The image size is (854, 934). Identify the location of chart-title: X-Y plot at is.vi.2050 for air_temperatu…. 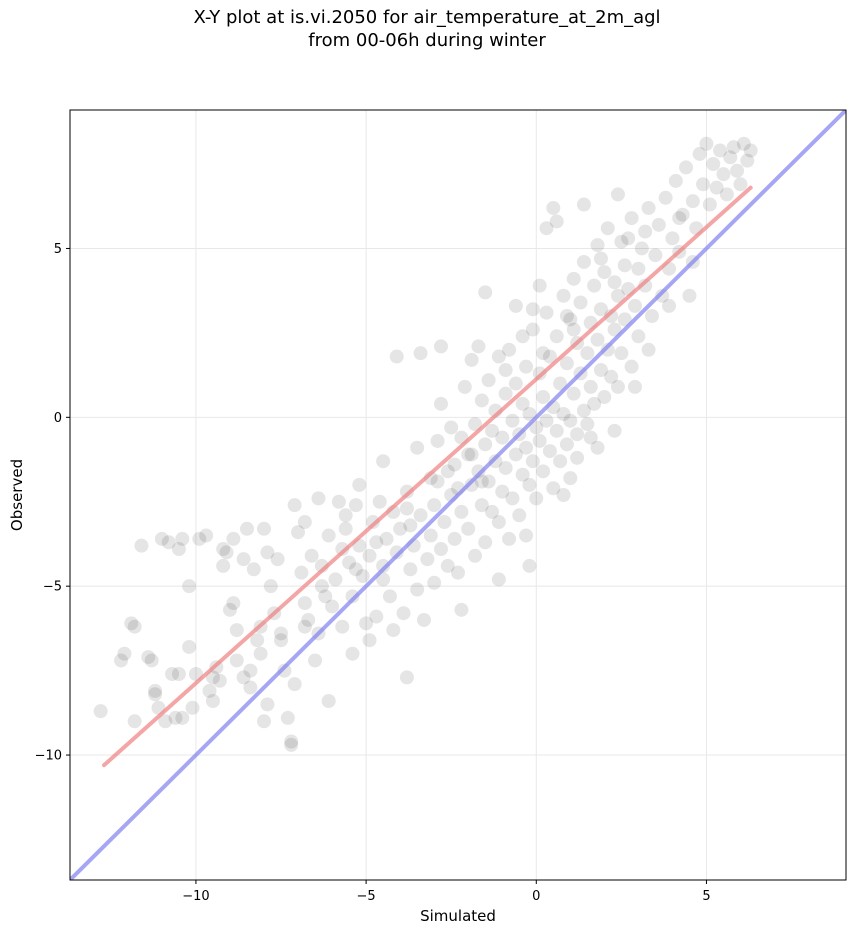
(427, 17).